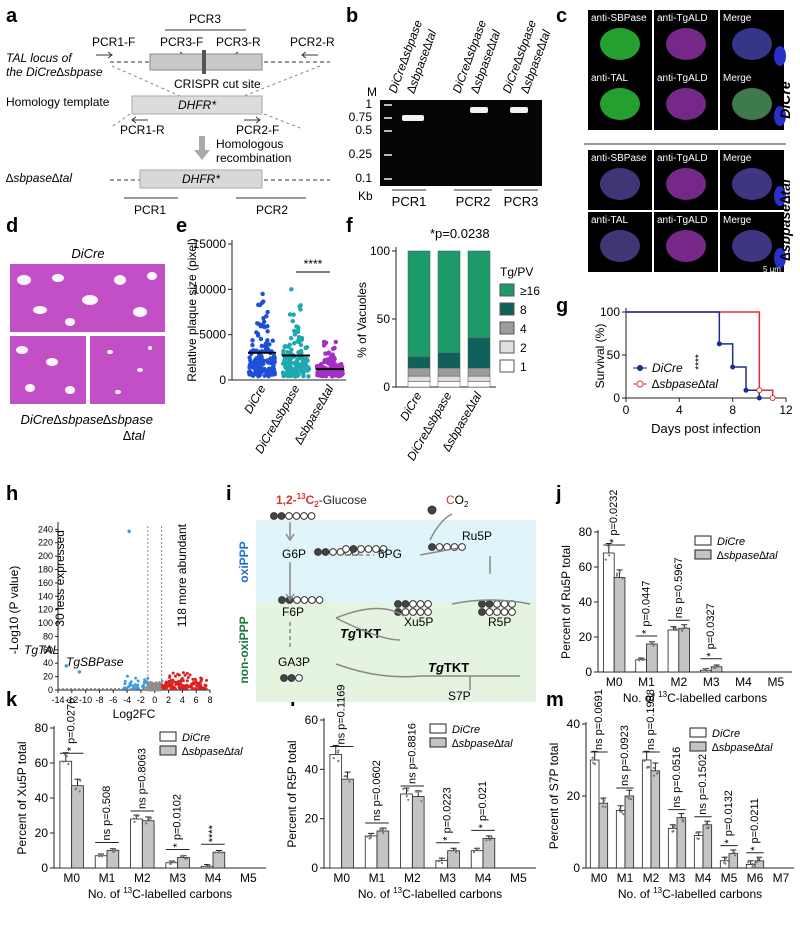 This screenshot has height=952, width=800. I want to click on g6p-label: G6P, so click(294, 554).